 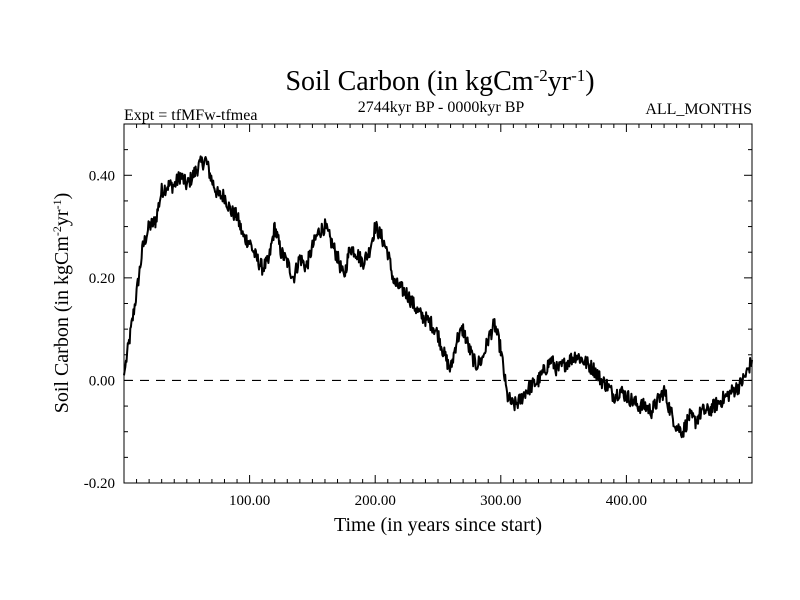 I want to click on y-tick-label: -0.20, so click(x=99, y=484).